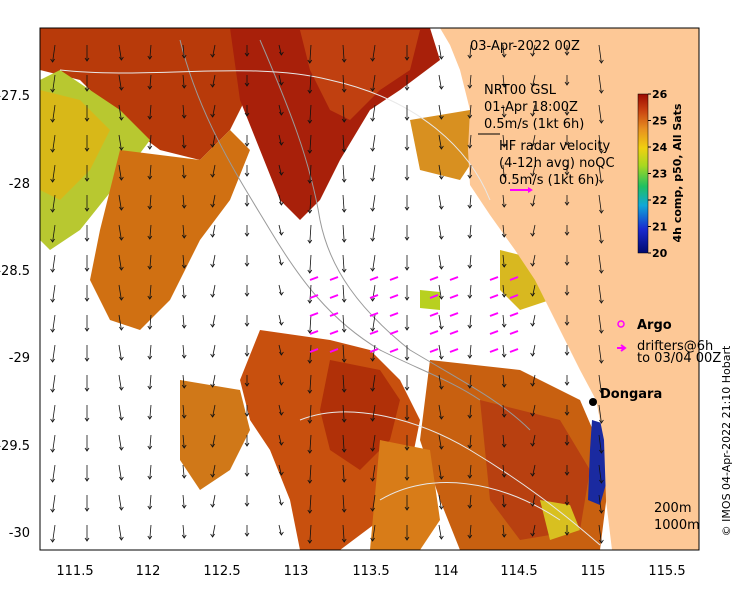  Describe the element at coordinates (19, 184) in the screenshot. I see `y-tick-label: -28` at that location.